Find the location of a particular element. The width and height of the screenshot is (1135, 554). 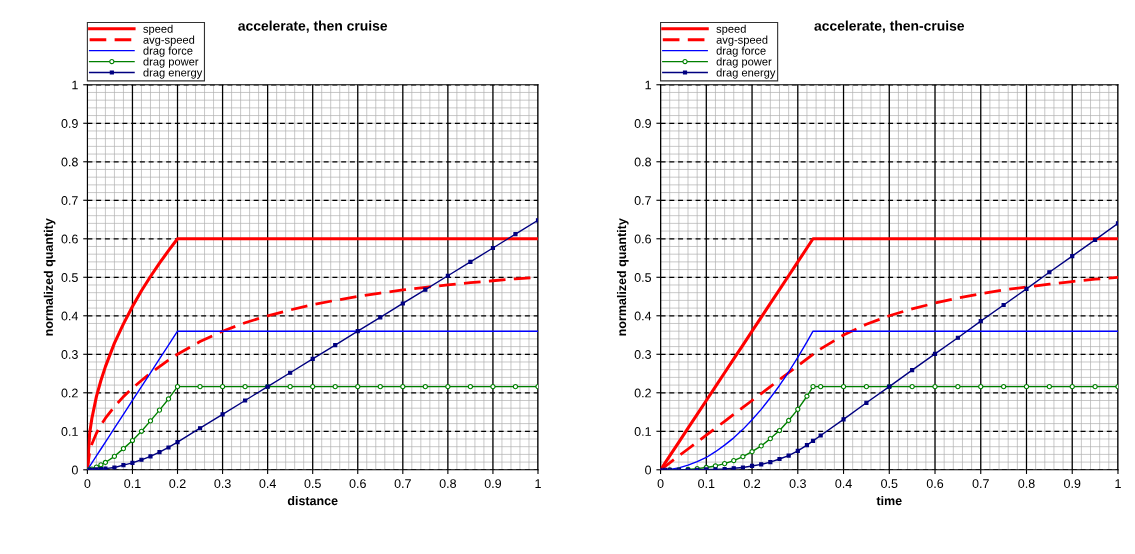

x-axis-title: distance is located at coordinates (312, 501).